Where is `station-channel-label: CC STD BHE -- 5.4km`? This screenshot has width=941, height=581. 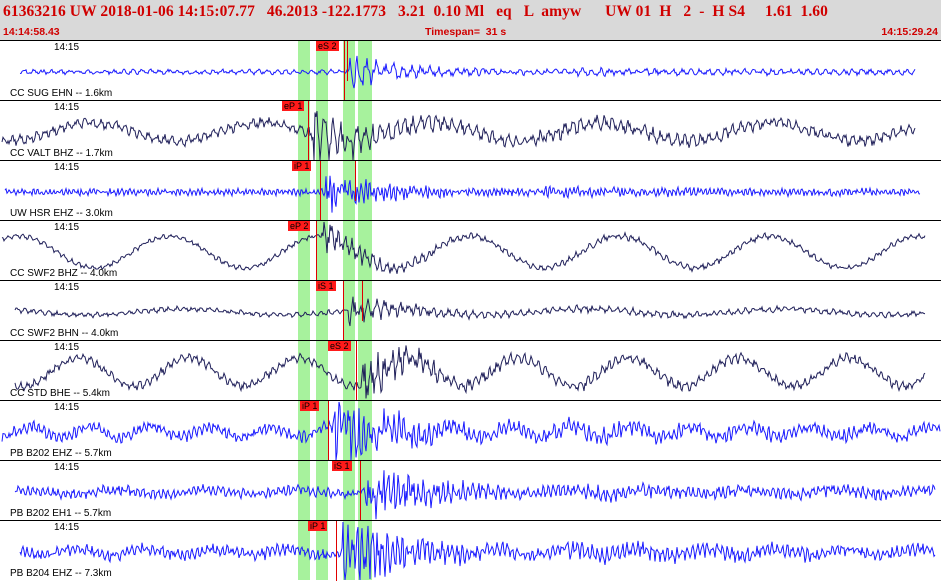 station-channel-label: CC STD BHE -- 5.4km is located at coordinates (60, 393).